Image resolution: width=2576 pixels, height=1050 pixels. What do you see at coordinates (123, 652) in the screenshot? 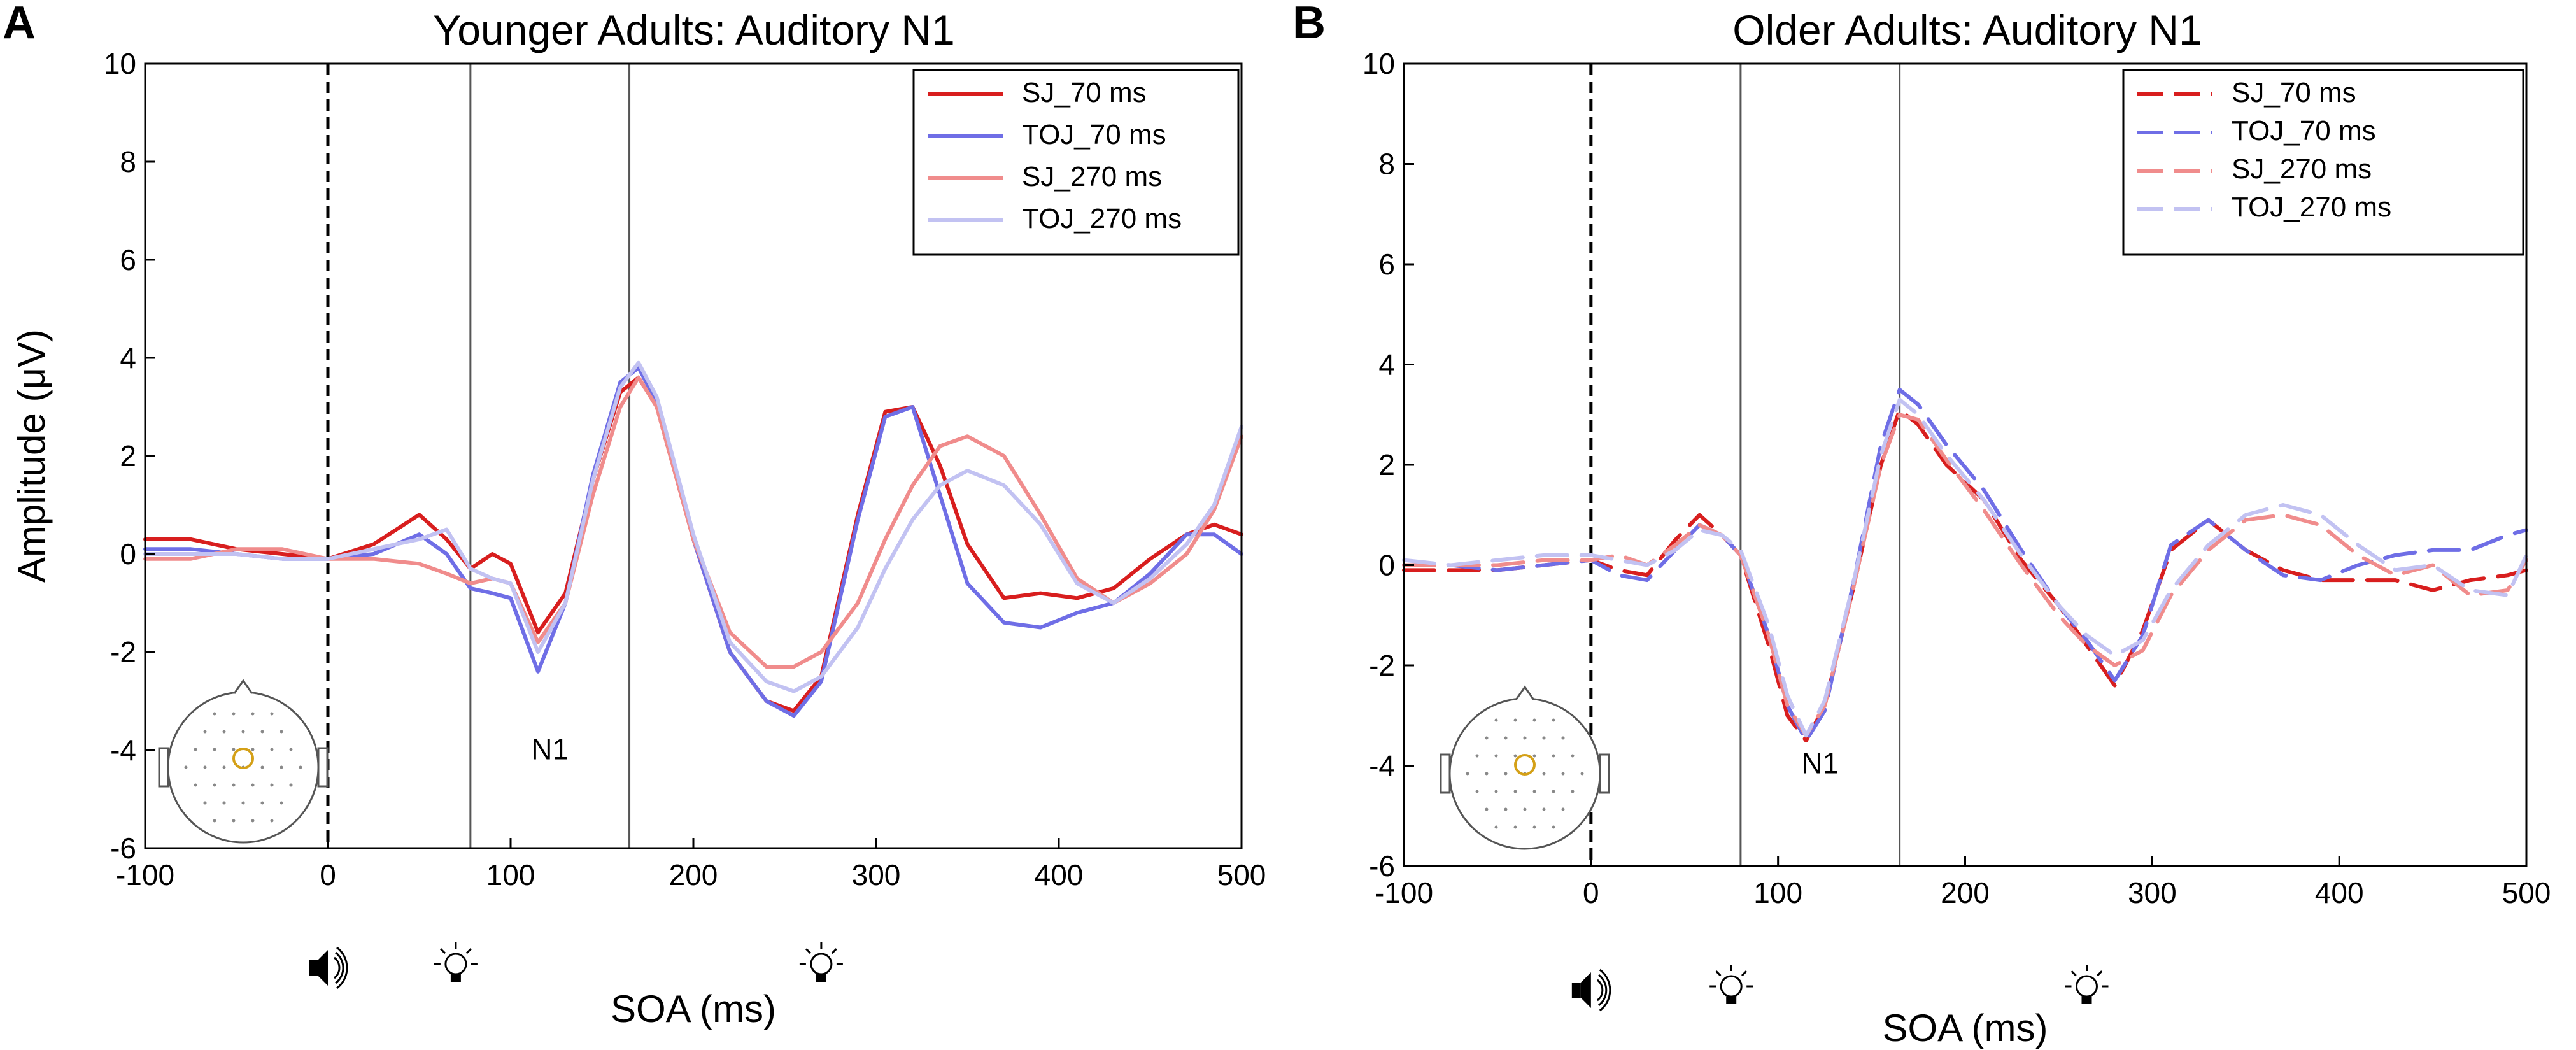
I see `y-tick-label: -2` at bounding box center [123, 652].